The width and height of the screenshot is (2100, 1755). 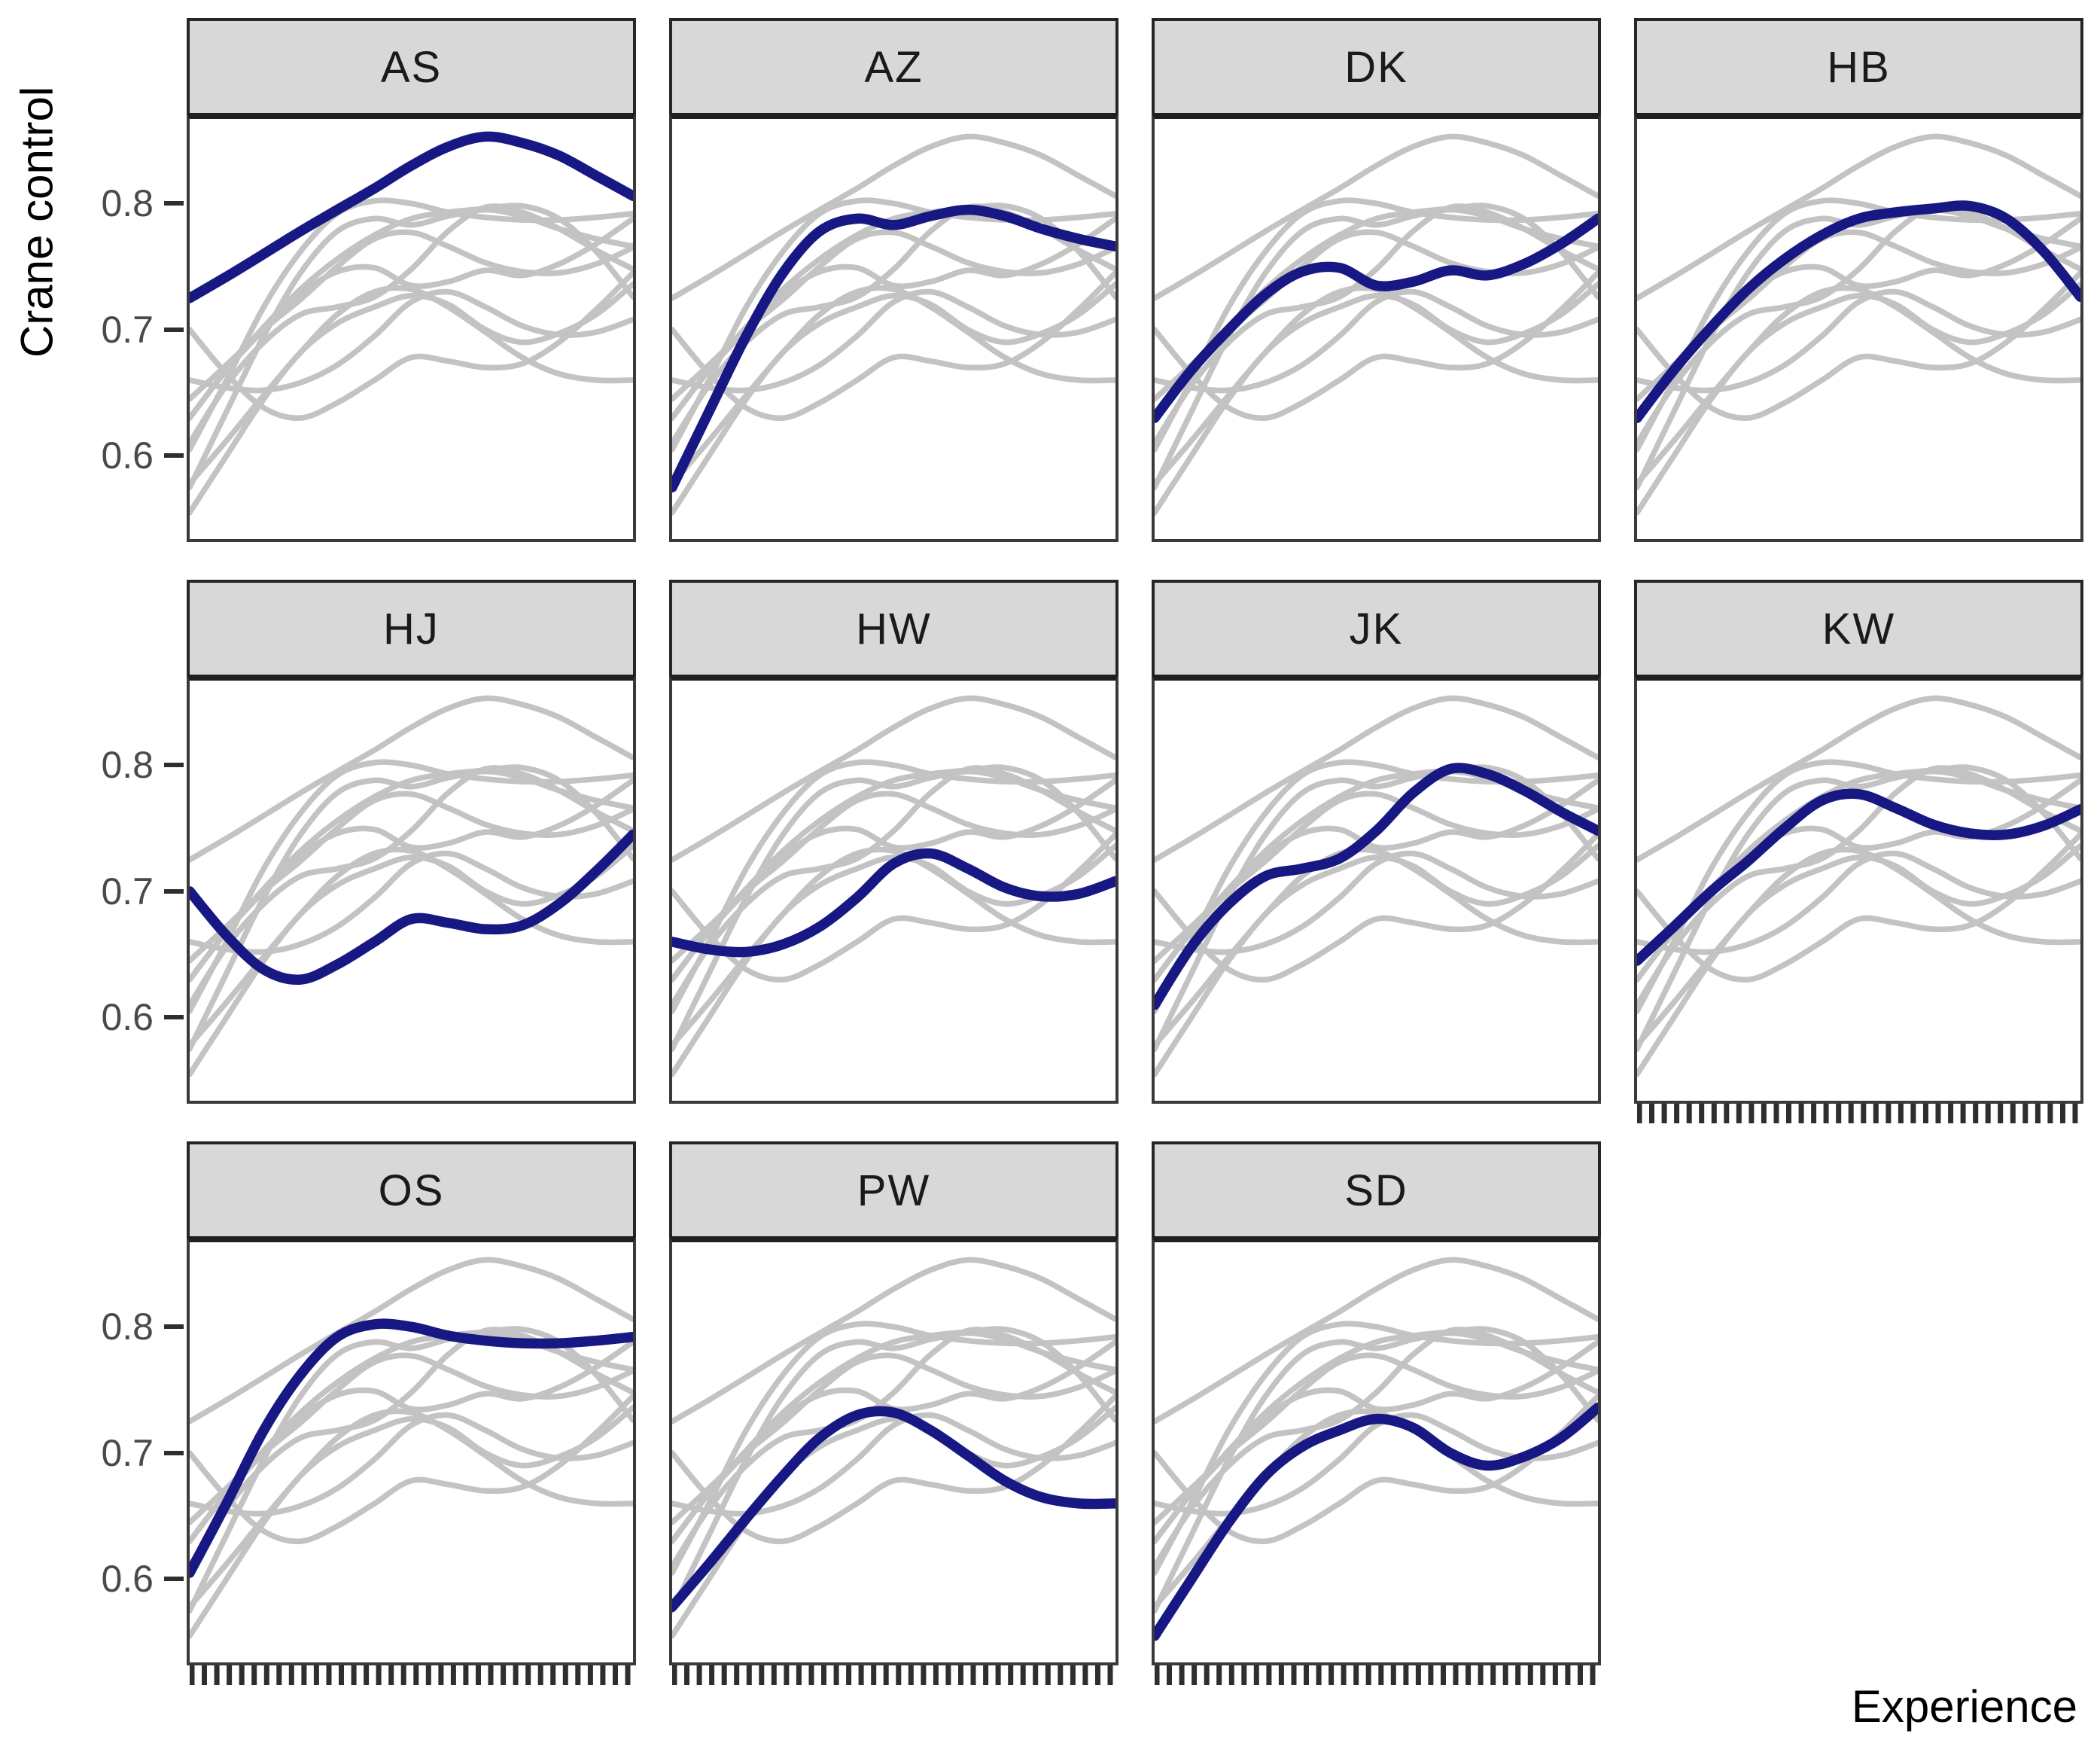 I want to click on facet-strip: PW, so click(x=893, y=1188).